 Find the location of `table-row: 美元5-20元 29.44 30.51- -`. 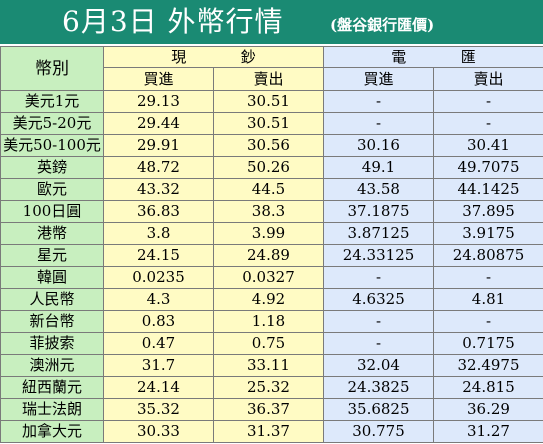

table-row: 美元5-20元 29.44 30.51- - is located at coordinates (271, 123).